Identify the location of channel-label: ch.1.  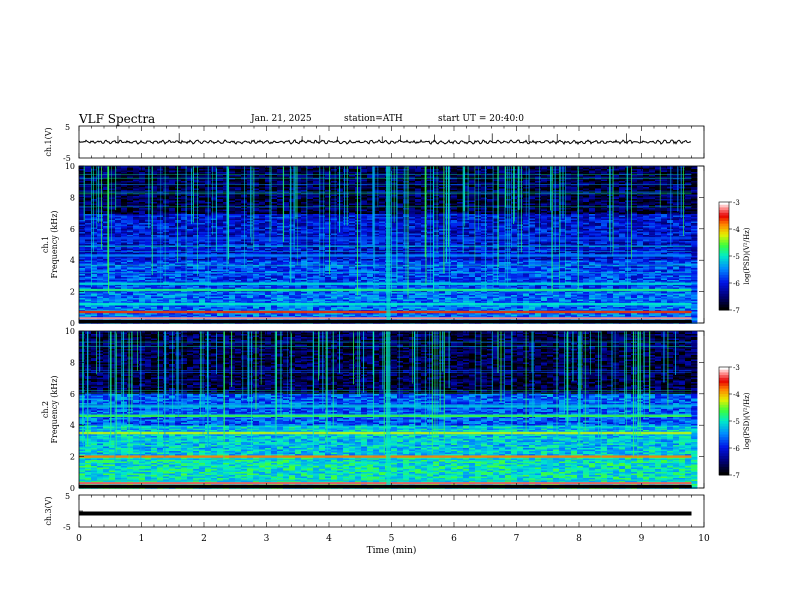
(45, 244).